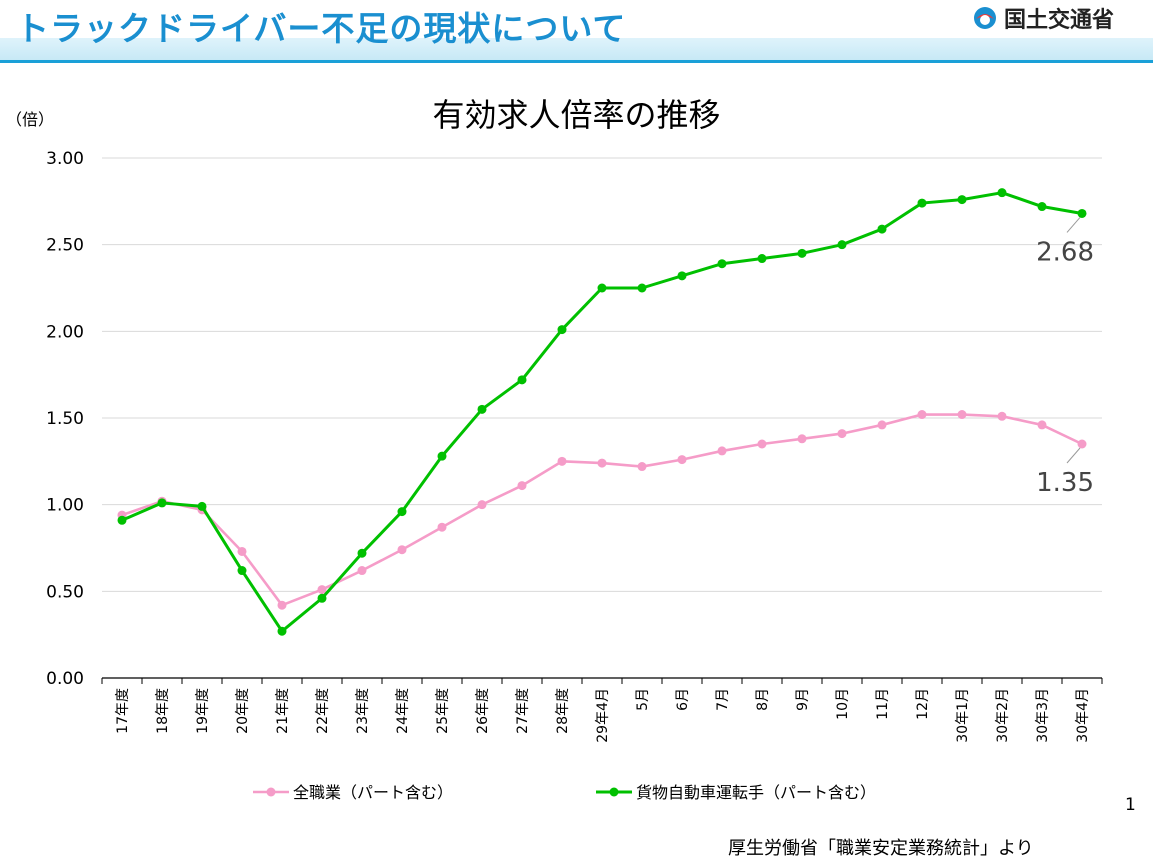 This screenshot has height=865, width=1153. I want to click on x-tick-label: 23年度, so click(363, 711).